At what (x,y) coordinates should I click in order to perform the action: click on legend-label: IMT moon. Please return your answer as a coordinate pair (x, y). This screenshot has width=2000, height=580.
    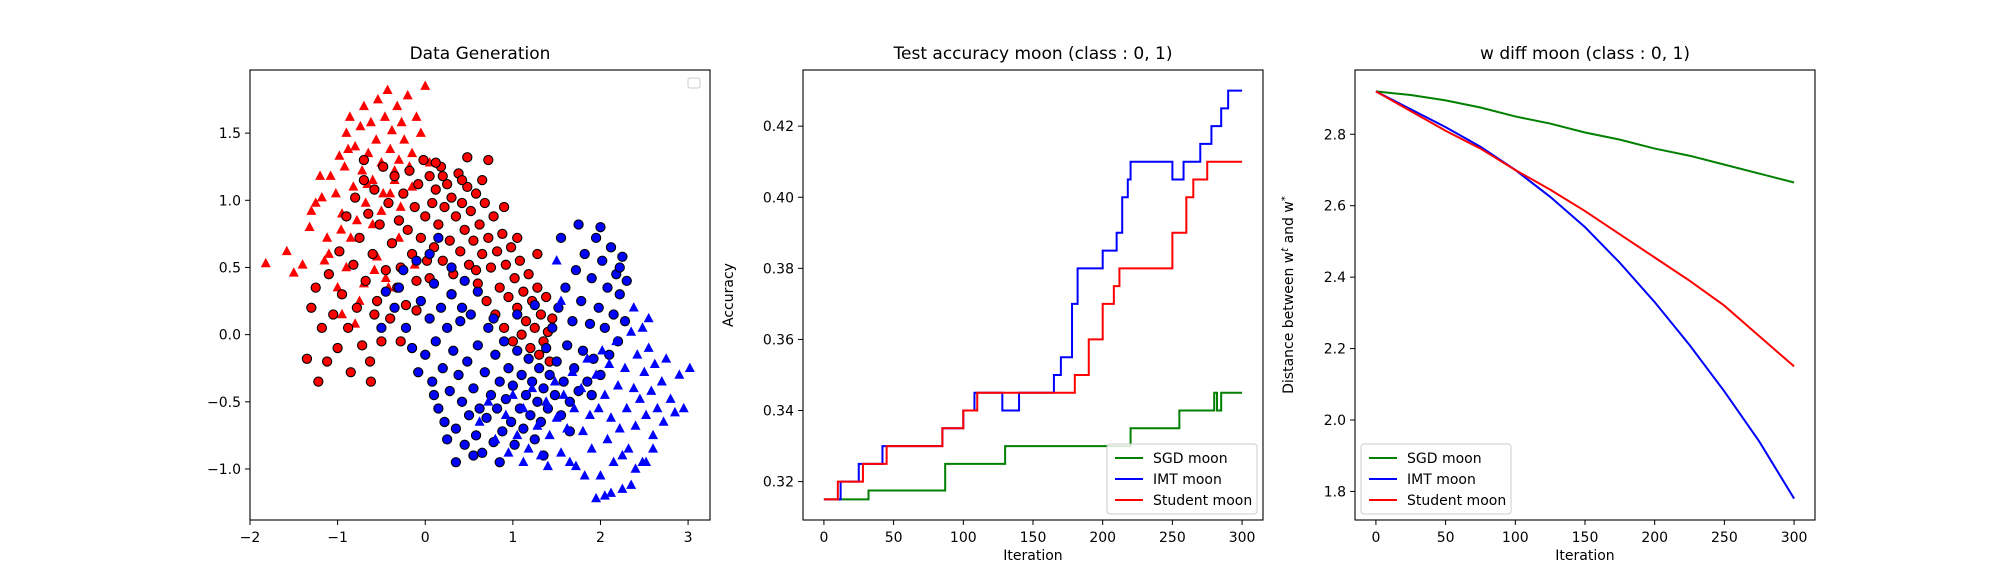
    Looking at the image, I should click on (1187, 480).